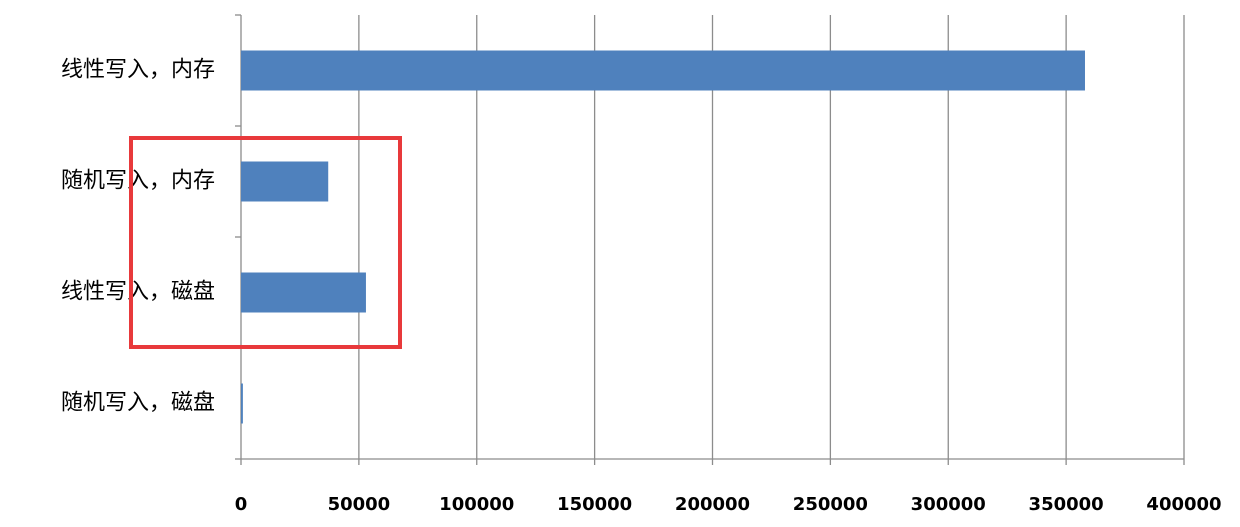  What do you see at coordinates (241, 504) in the screenshot?
I see `x-tick-label: 0` at bounding box center [241, 504].